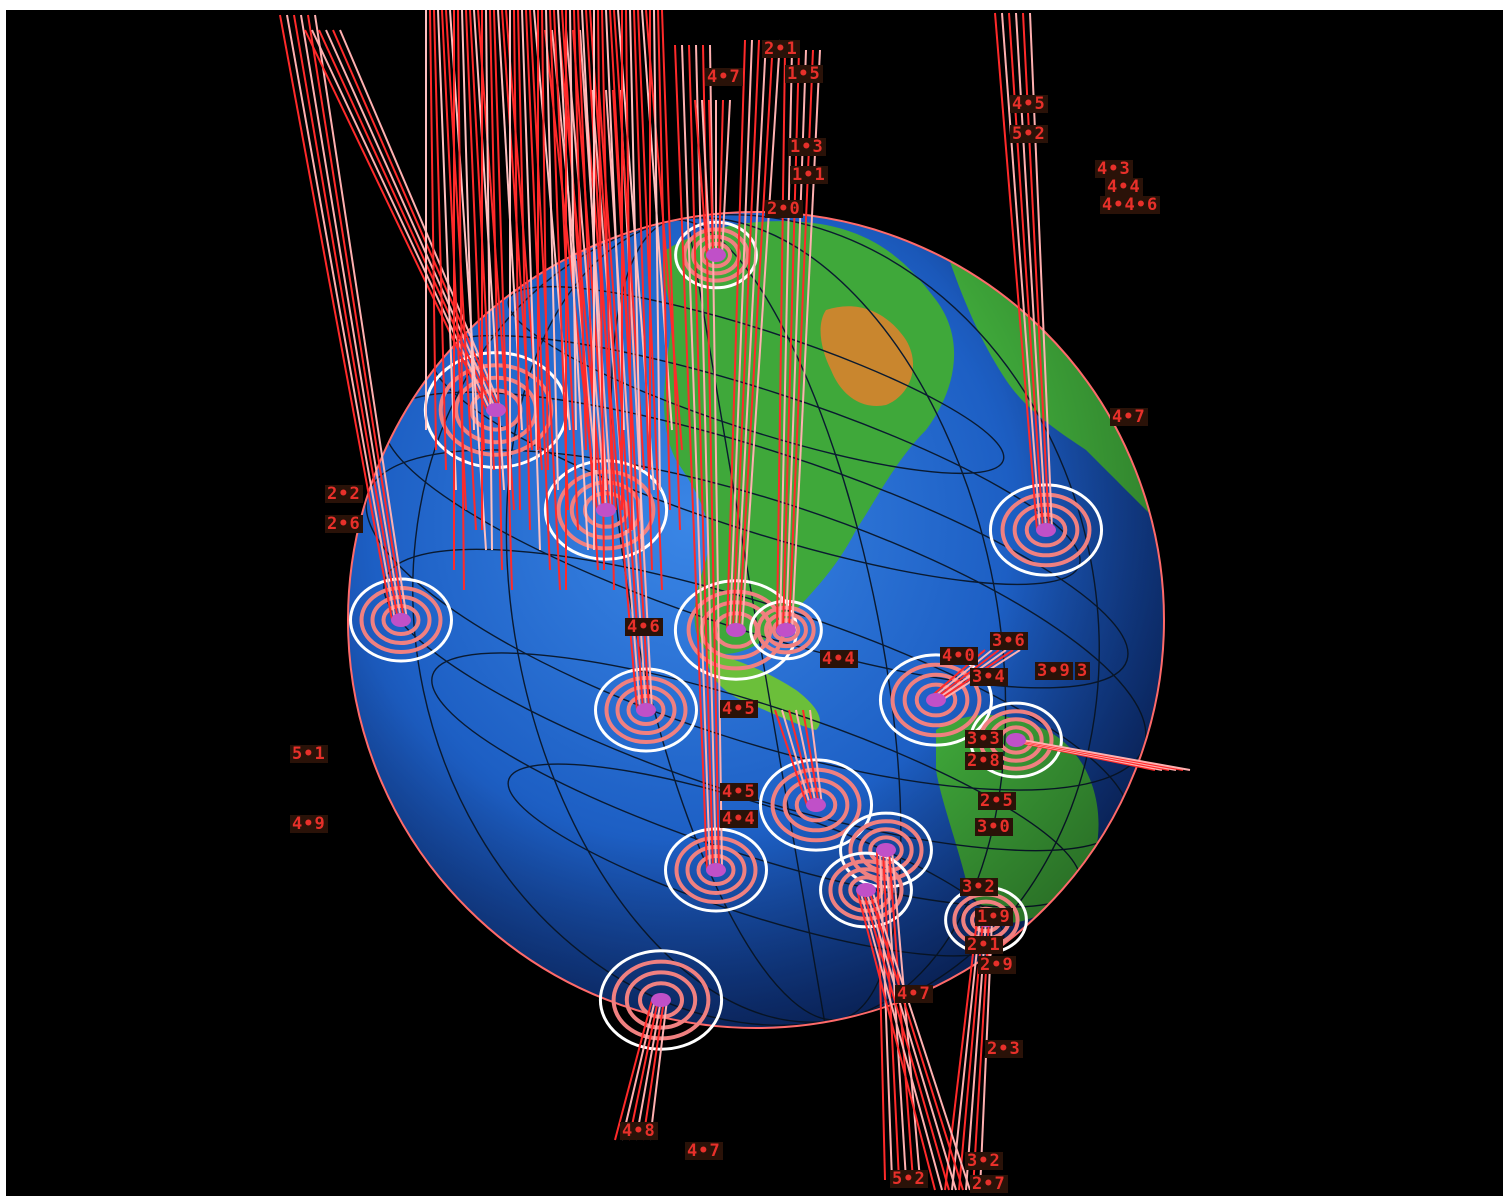 This screenshot has width=1503, height=1196. Describe the element at coordinates (639, 1131) in the screenshot. I see `magnitude-label: 4•8` at that location.